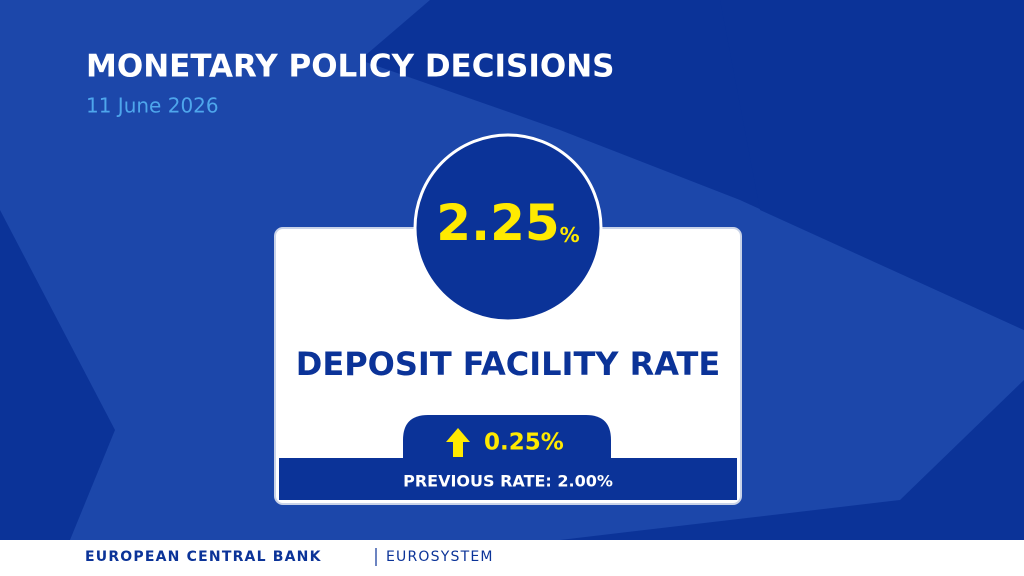 This screenshot has height=576, width=1024. What do you see at coordinates (203, 557) in the screenshot?
I see `bank-name: EUROPEAN CENTRAL BANK` at bounding box center [203, 557].